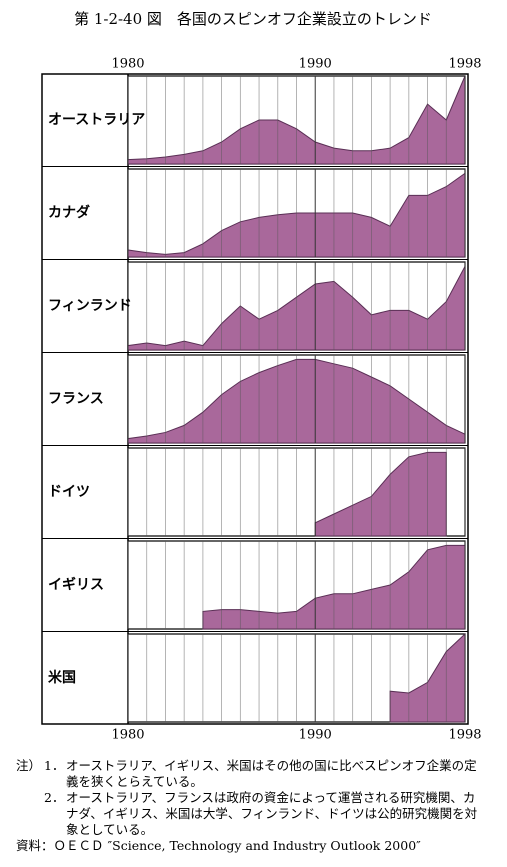 The width and height of the screenshot is (507, 867). What do you see at coordinates (69, 492) in the screenshot?
I see `series-label: ドイツ` at bounding box center [69, 492].